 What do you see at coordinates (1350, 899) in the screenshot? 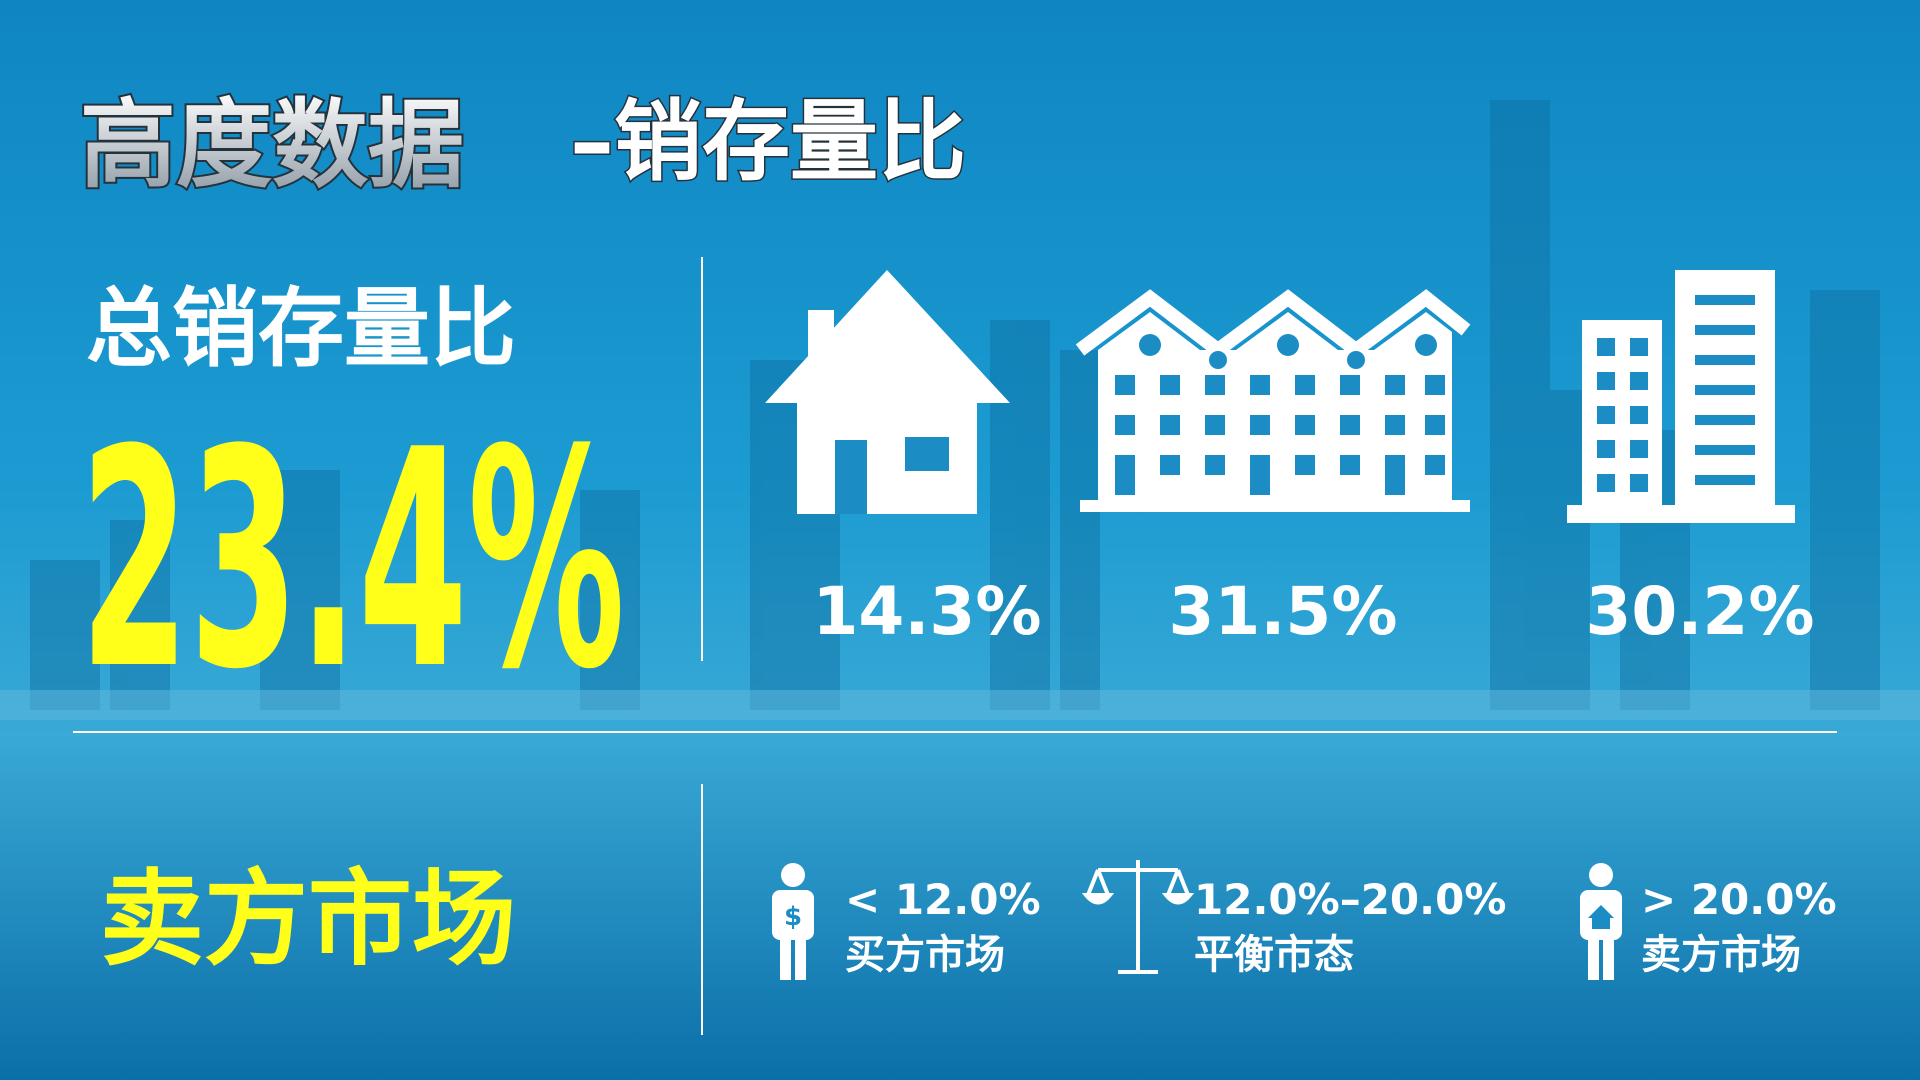
I see `legend-range: 12.0%–20.0%` at bounding box center [1350, 899].